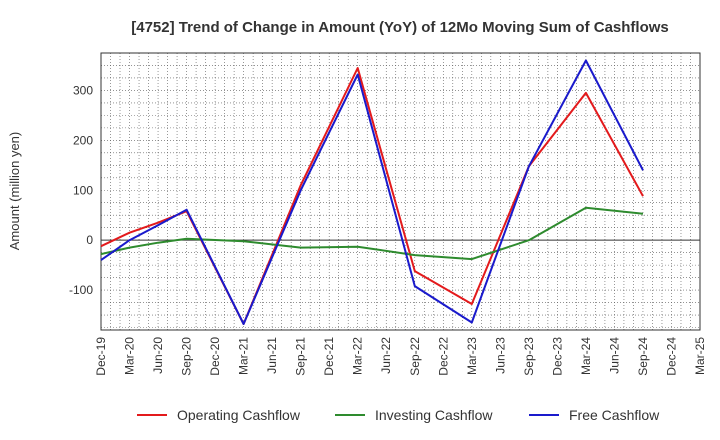 The width and height of the screenshot is (720, 440). I want to click on x-tick-label: Jun-22, so click(386, 355).